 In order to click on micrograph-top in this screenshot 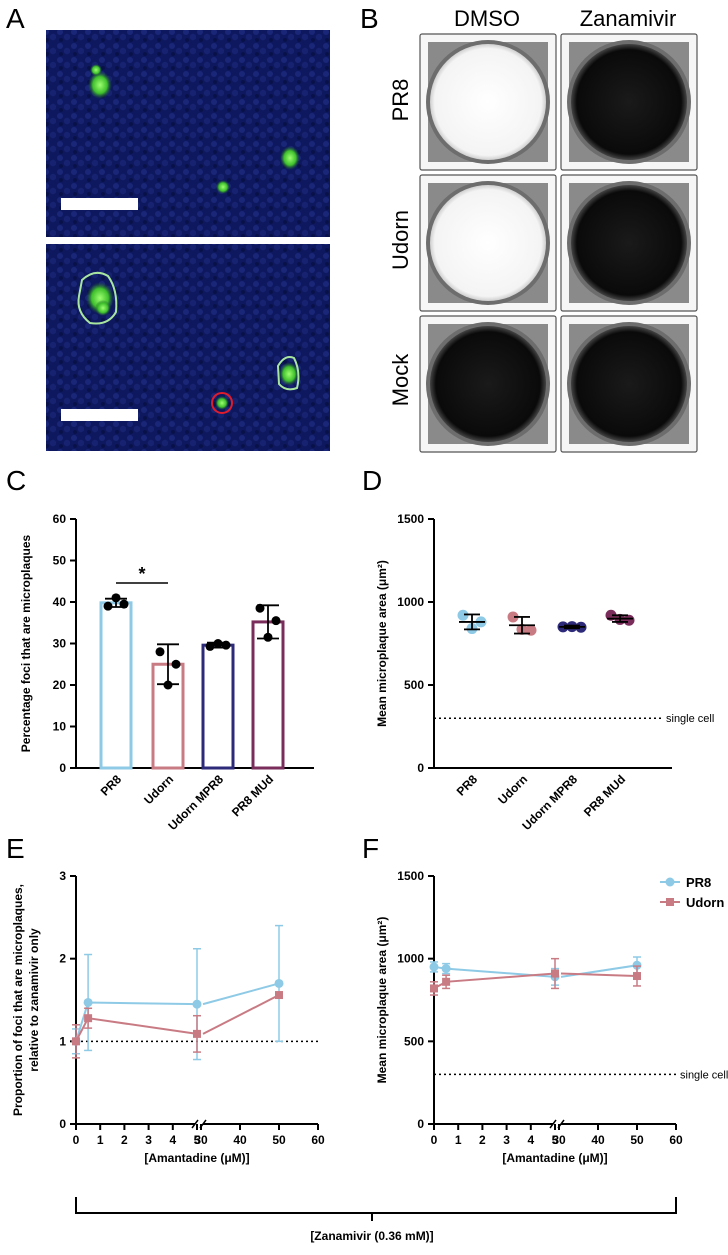, I will do `click(188, 133)`.